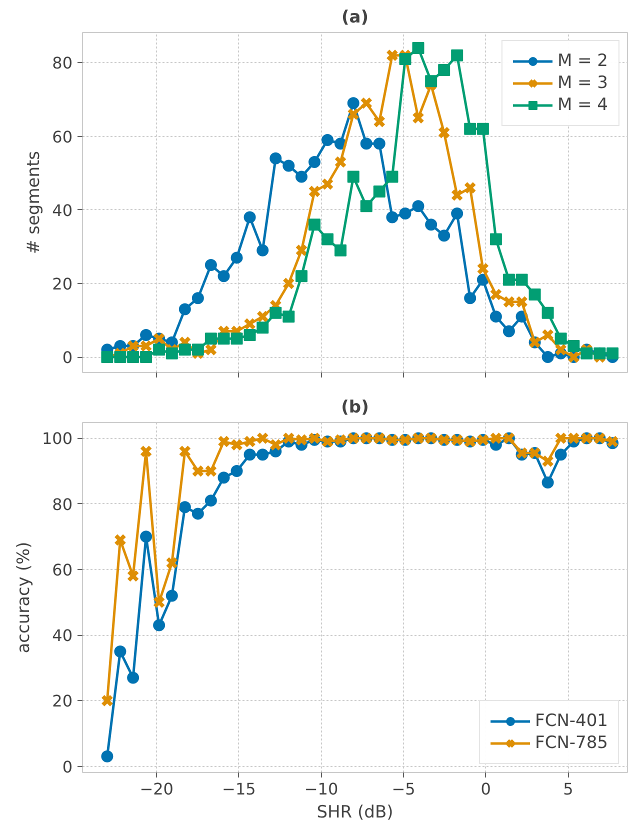 The image size is (637, 832). I want to click on x-tick-label: −10, so click(321, 789).